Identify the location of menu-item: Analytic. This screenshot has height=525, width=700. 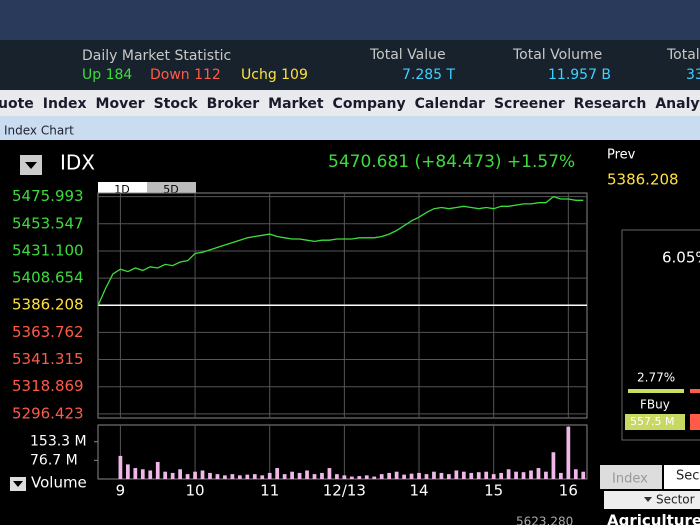
(677, 104).